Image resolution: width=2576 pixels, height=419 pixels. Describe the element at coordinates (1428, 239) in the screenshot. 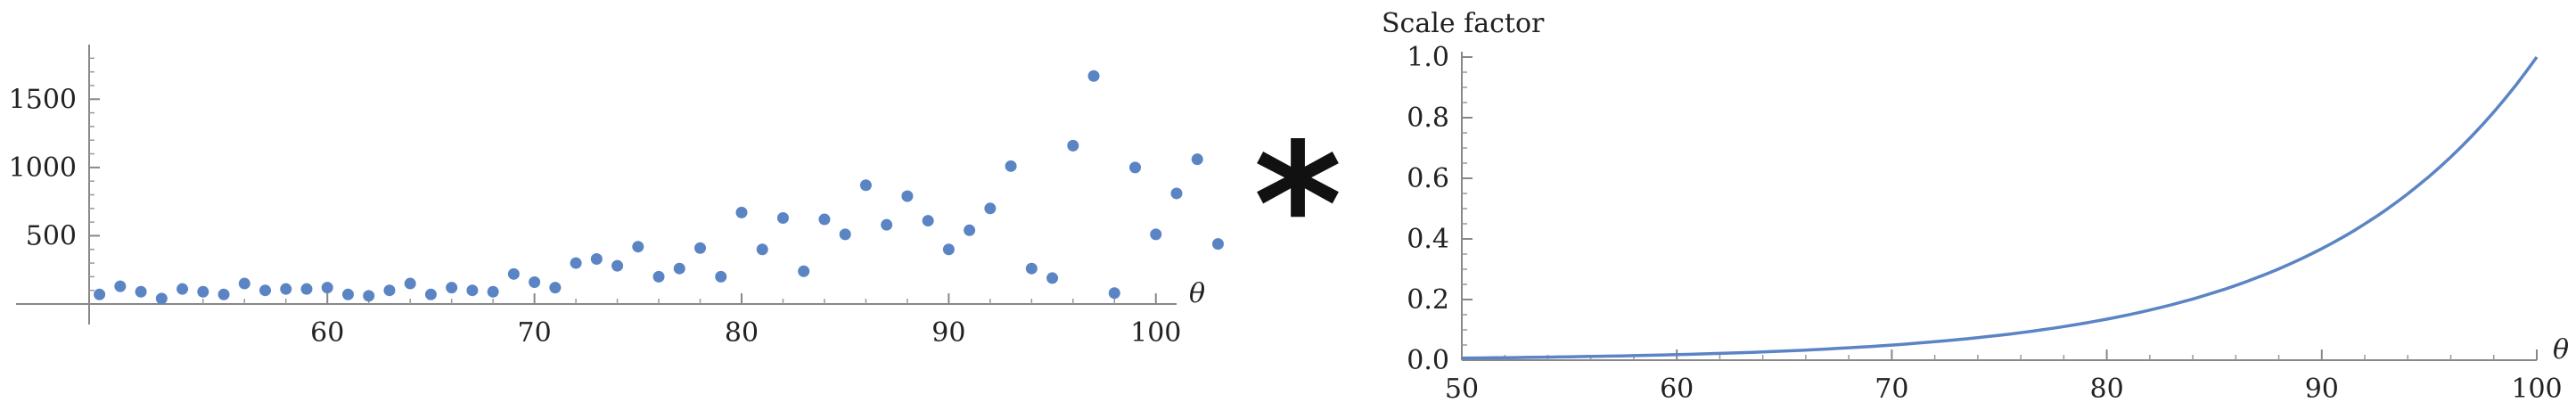

I see `y-tick-label: 0.4` at that location.